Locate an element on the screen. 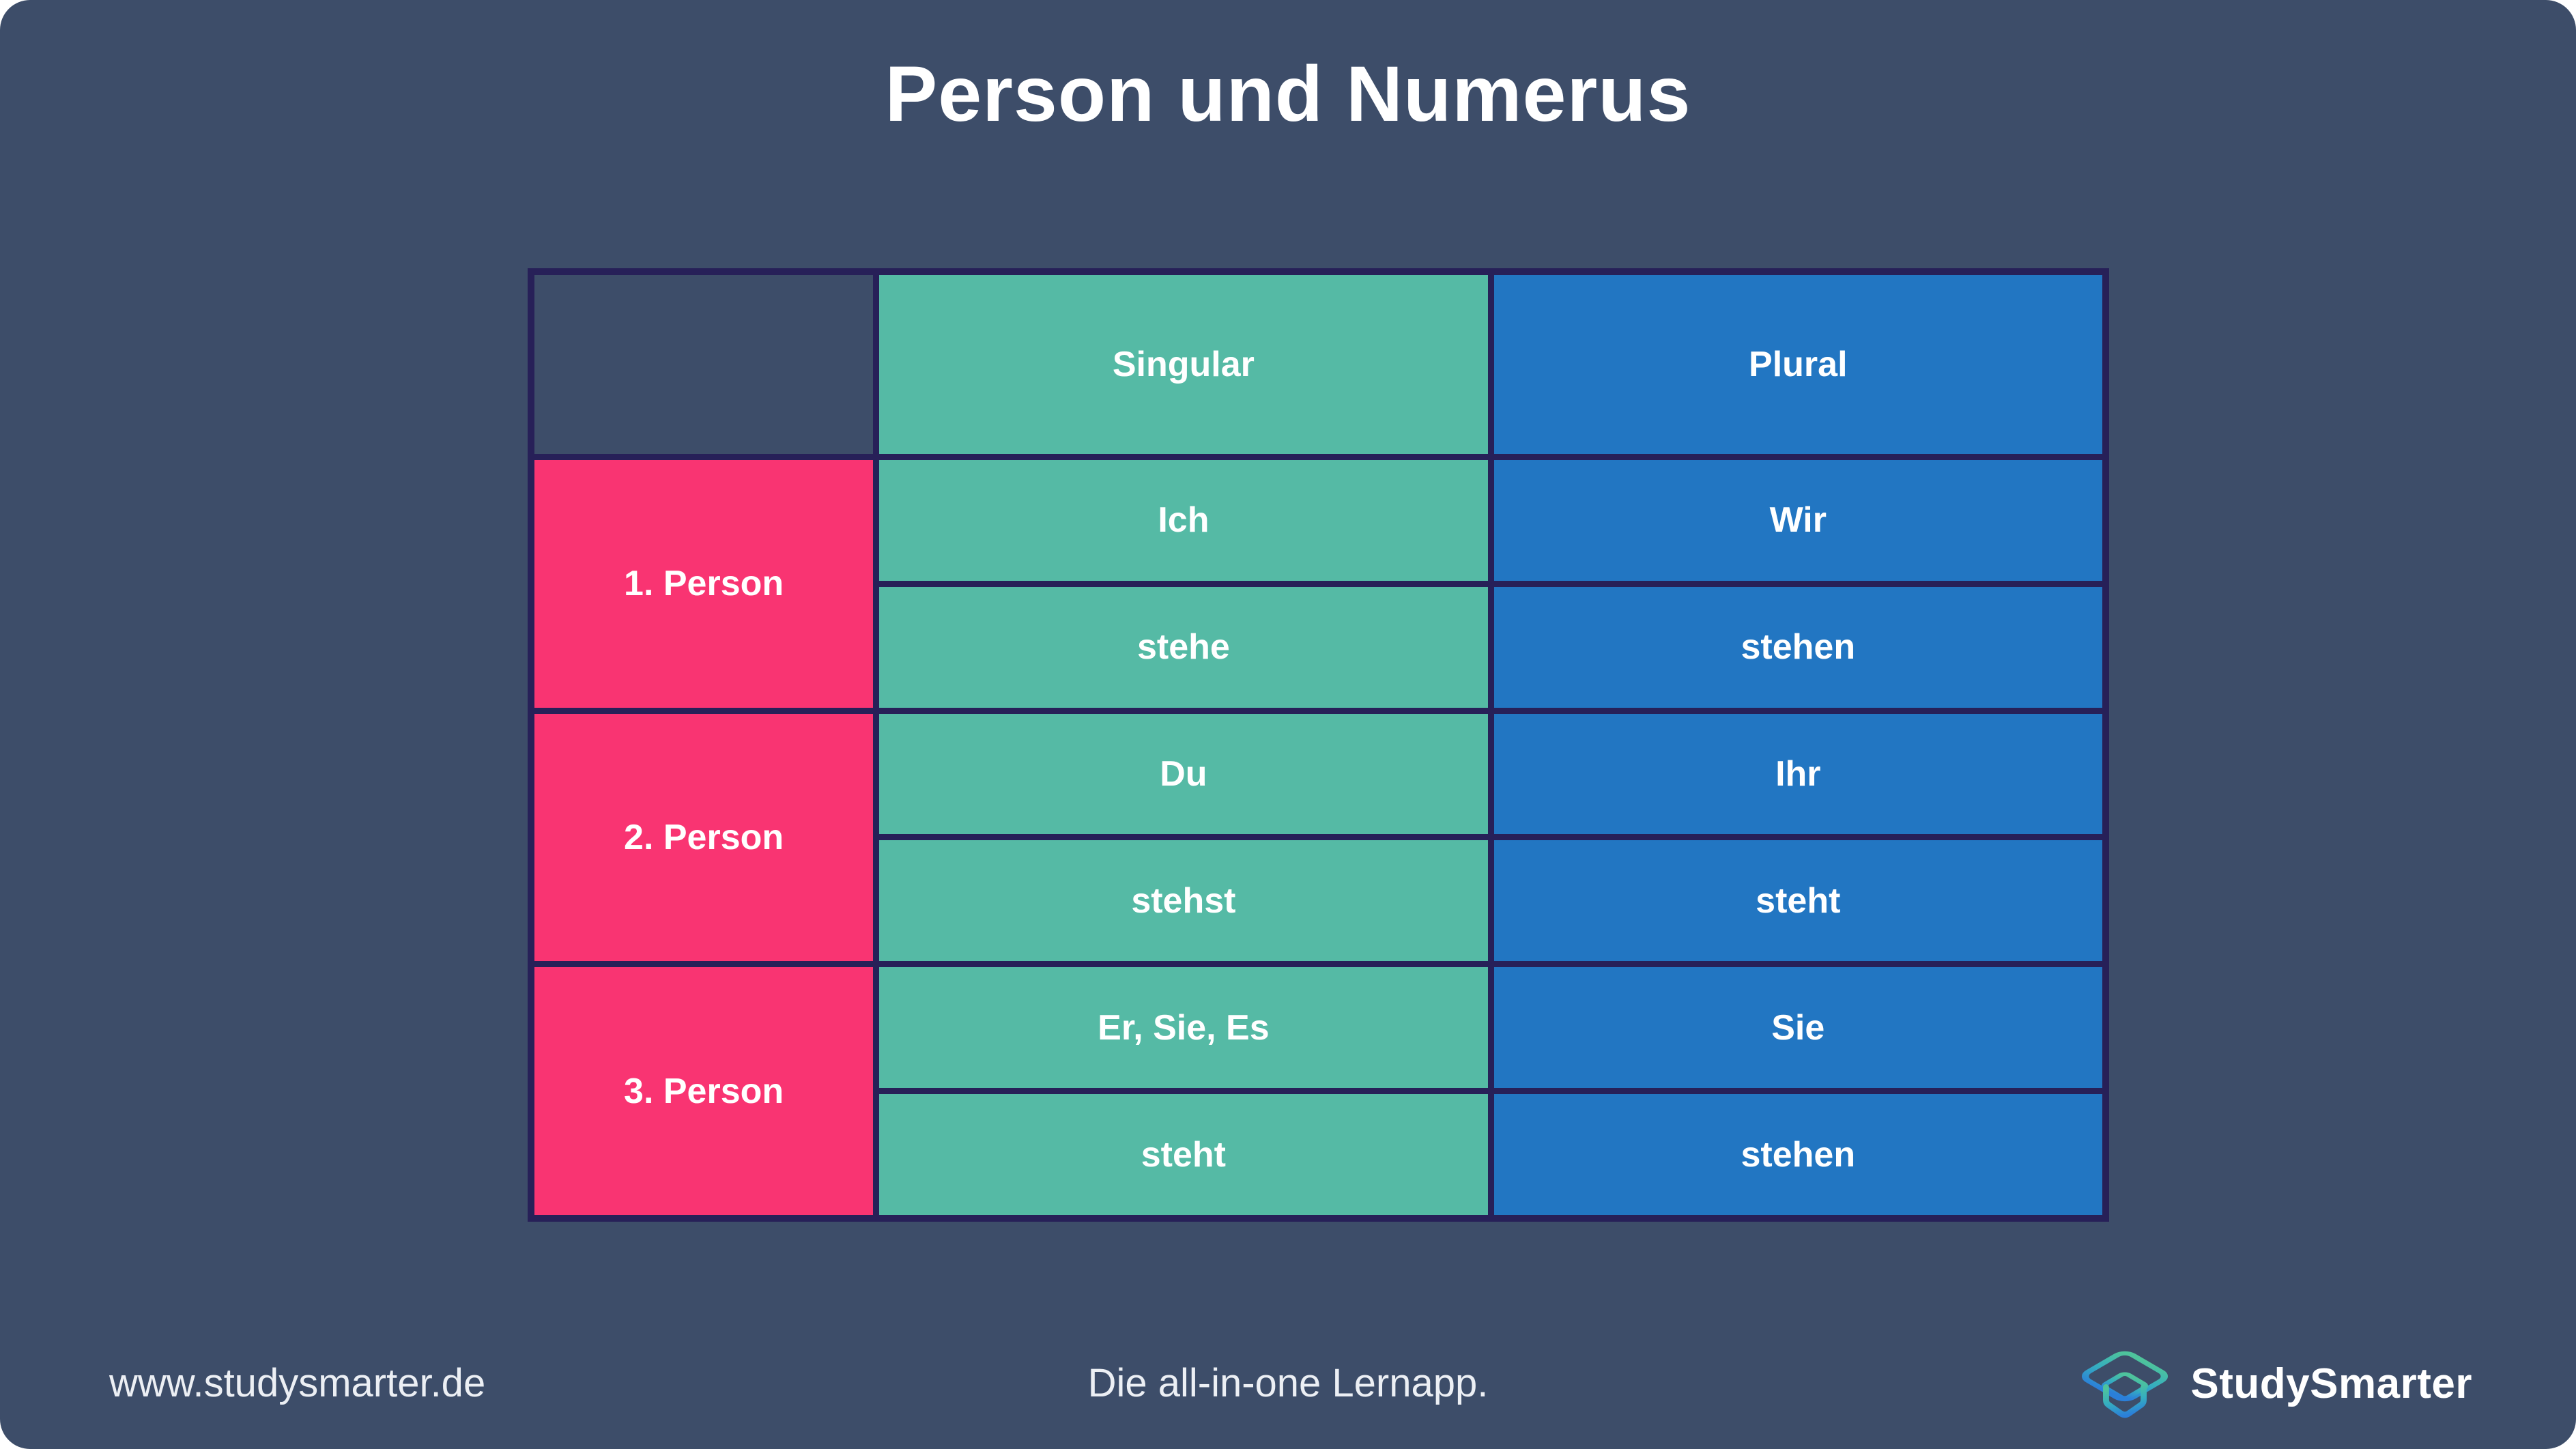  cell-person3-singular-verb: steht is located at coordinates (1183, 1154).